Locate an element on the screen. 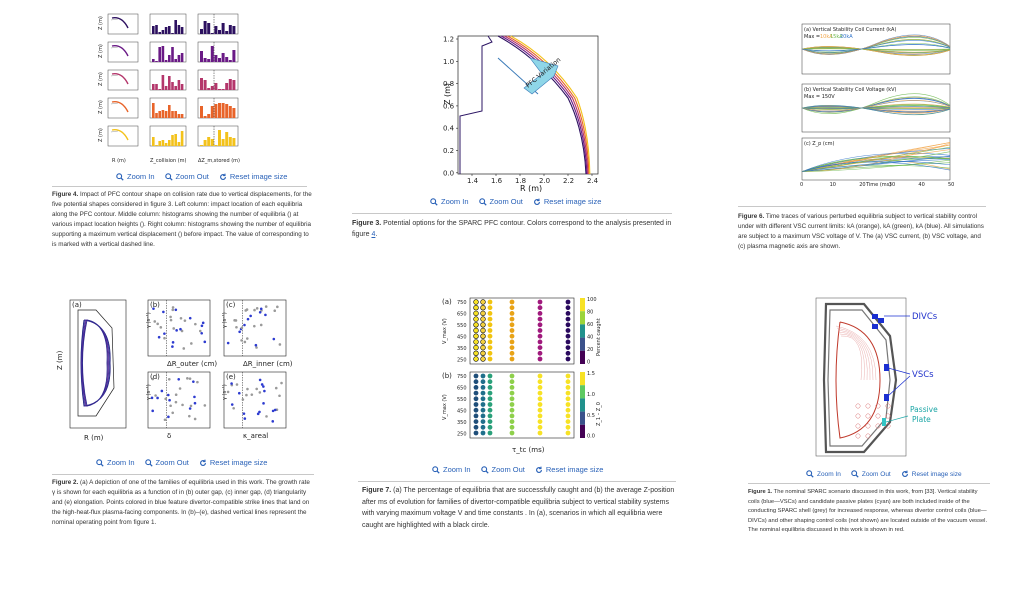 This screenshot has height=596, width=1024. reset-icon is located at coordinates (538, 469).